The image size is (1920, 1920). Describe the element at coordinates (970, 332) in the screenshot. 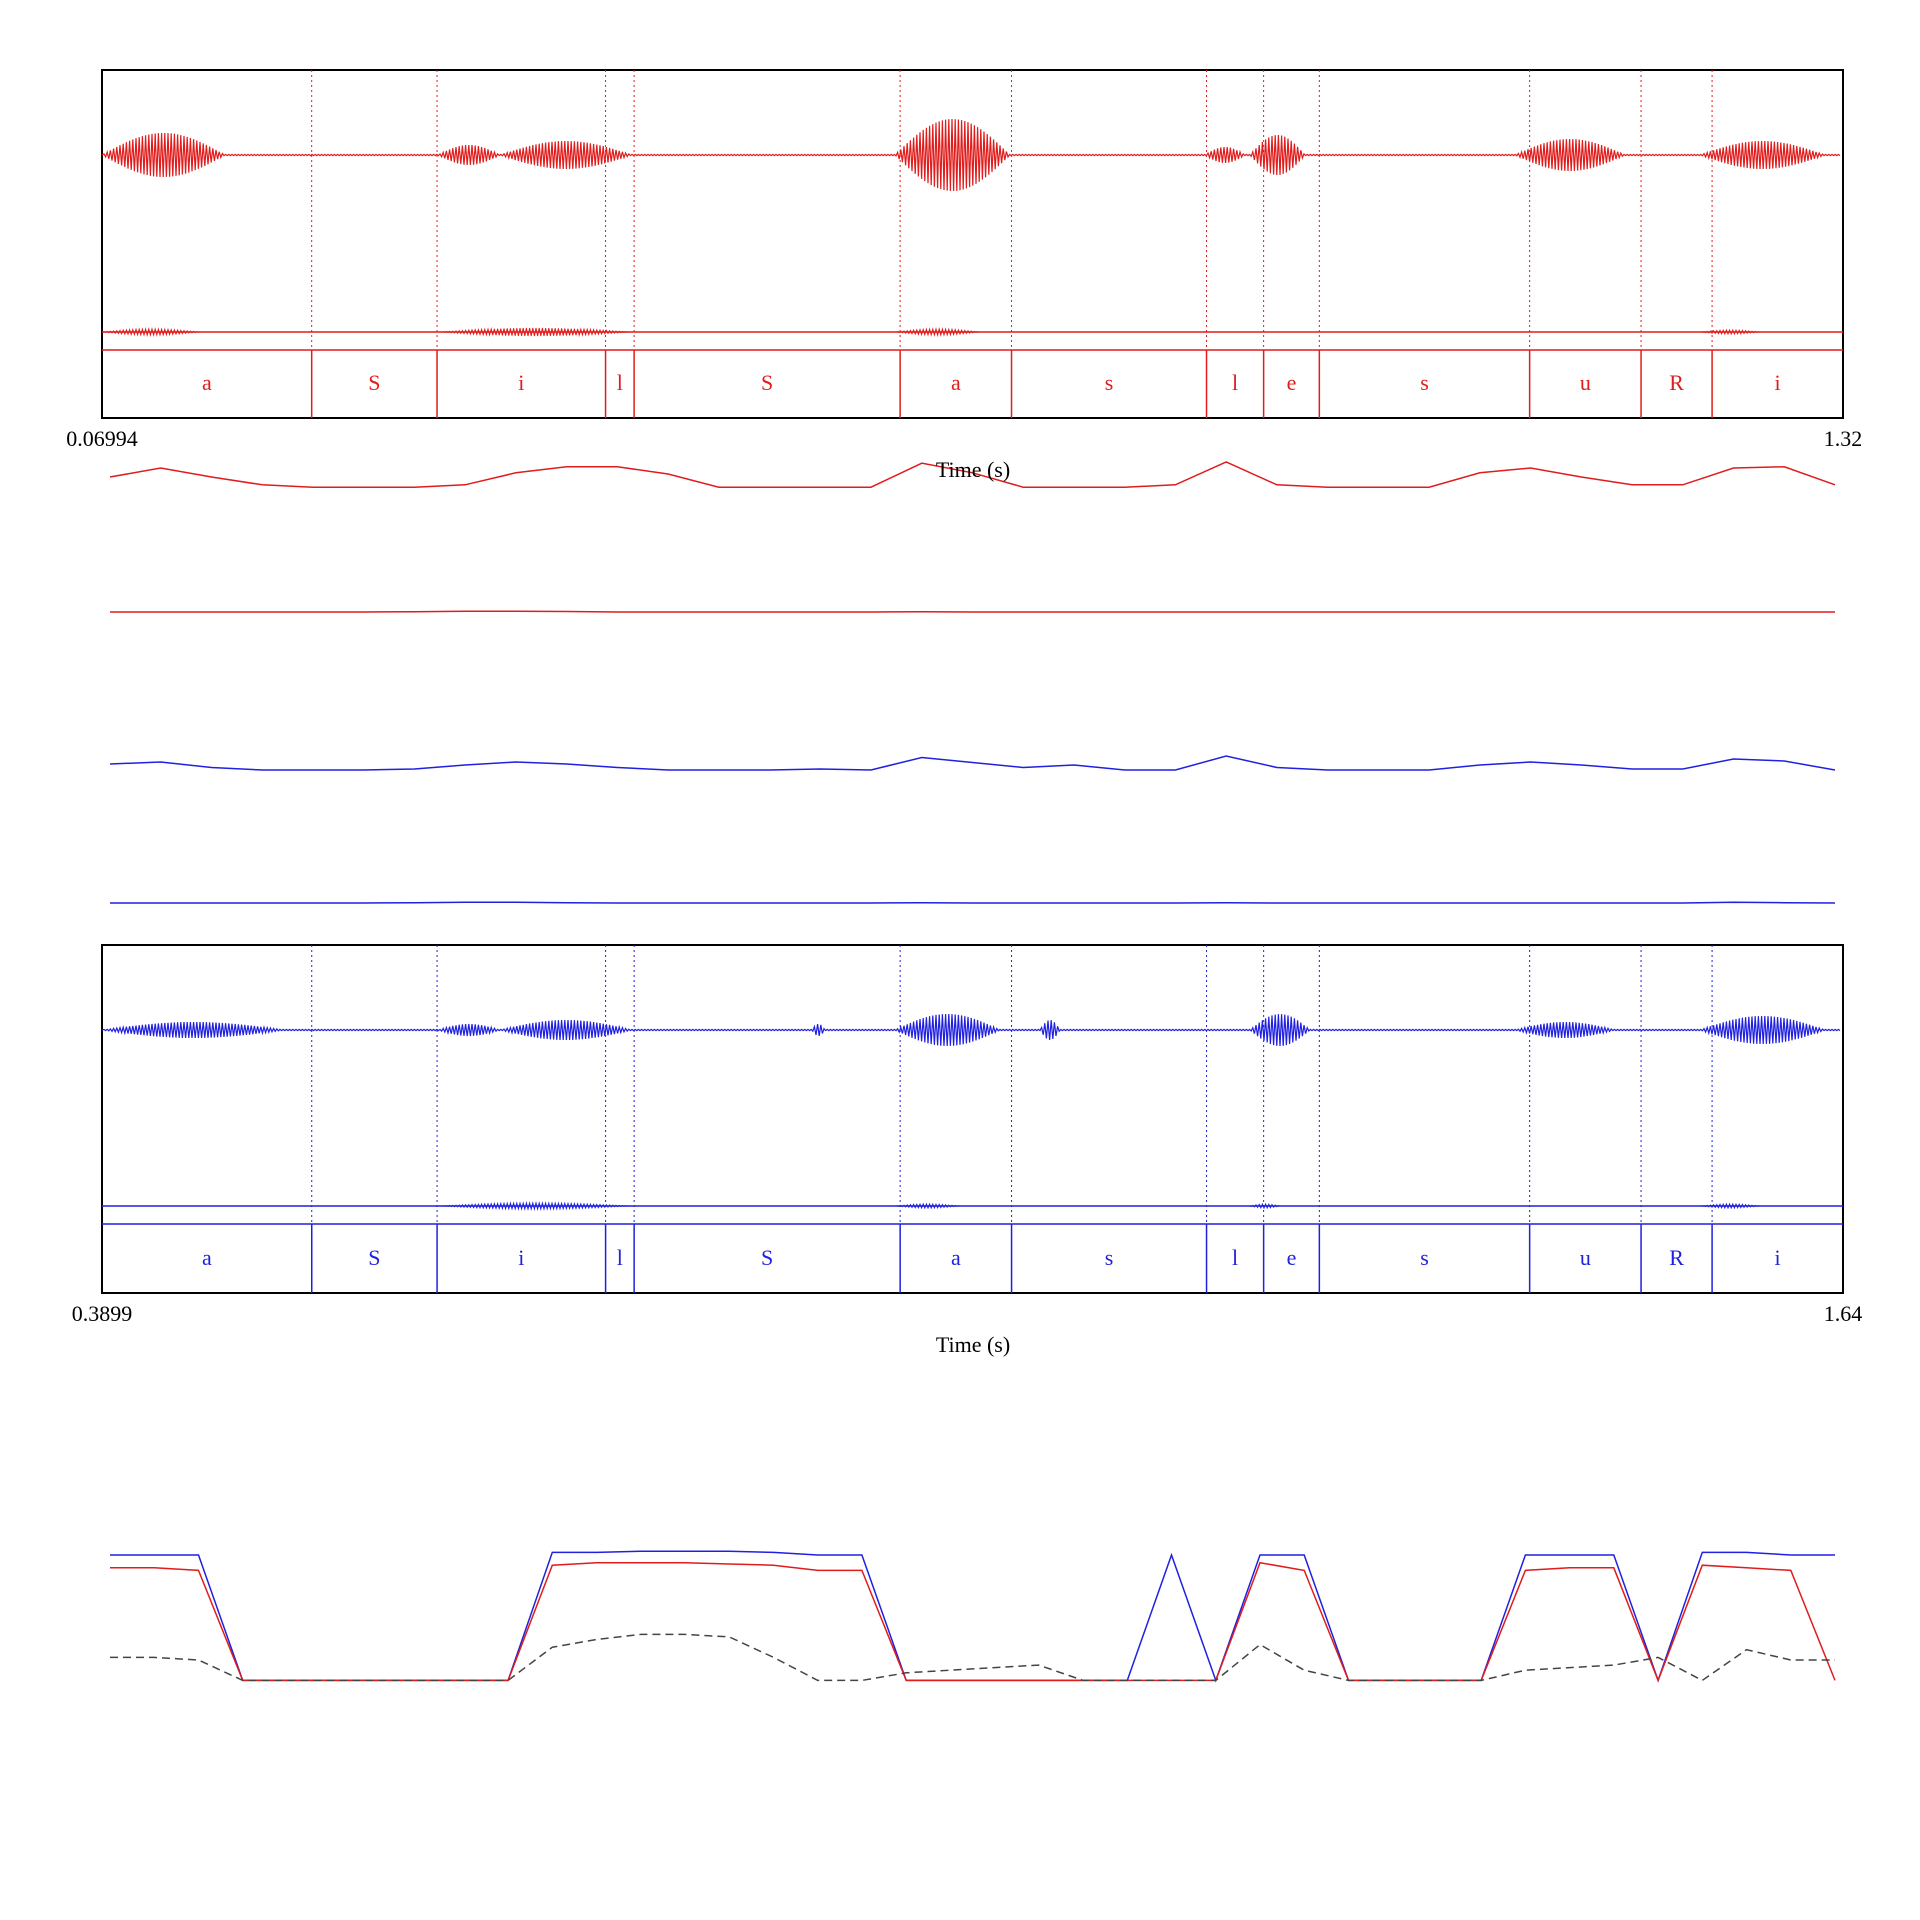

I see `top-channel2-waveform` at that location.